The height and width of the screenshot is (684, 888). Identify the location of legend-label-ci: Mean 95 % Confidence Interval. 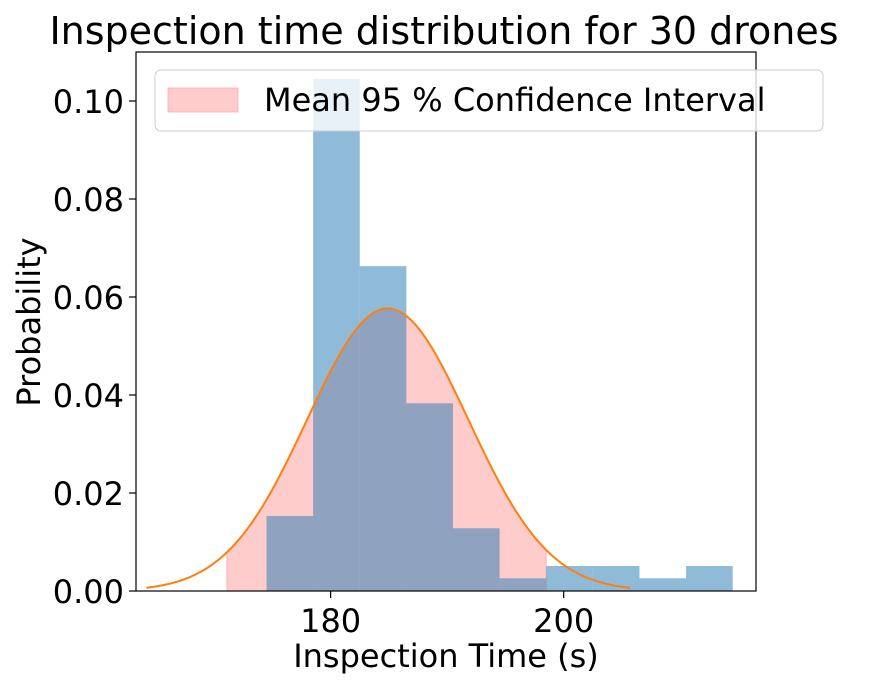
(514, 100).